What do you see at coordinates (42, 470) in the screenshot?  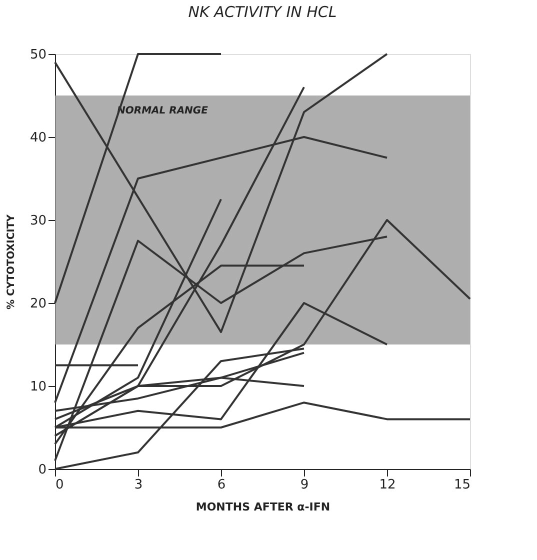 I see `y-tick-label: 0` at bounding box center [42, 470].